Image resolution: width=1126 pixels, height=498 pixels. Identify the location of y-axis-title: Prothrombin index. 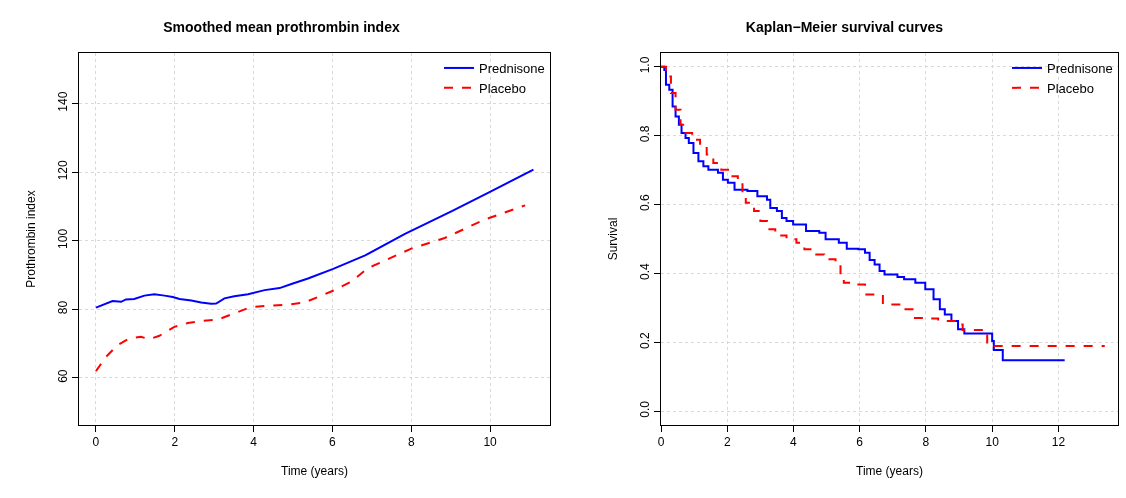
(30, 239).